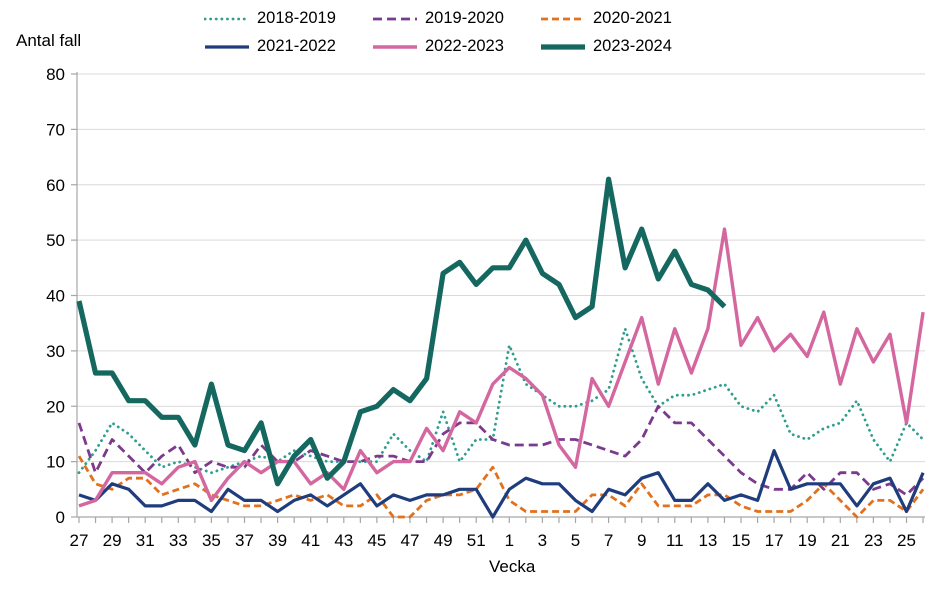 This screenshot has width=945, height=591. Describe the element at coordinates (906, 540) in the screenshot. I see `x-tick-label: 25` at that location.